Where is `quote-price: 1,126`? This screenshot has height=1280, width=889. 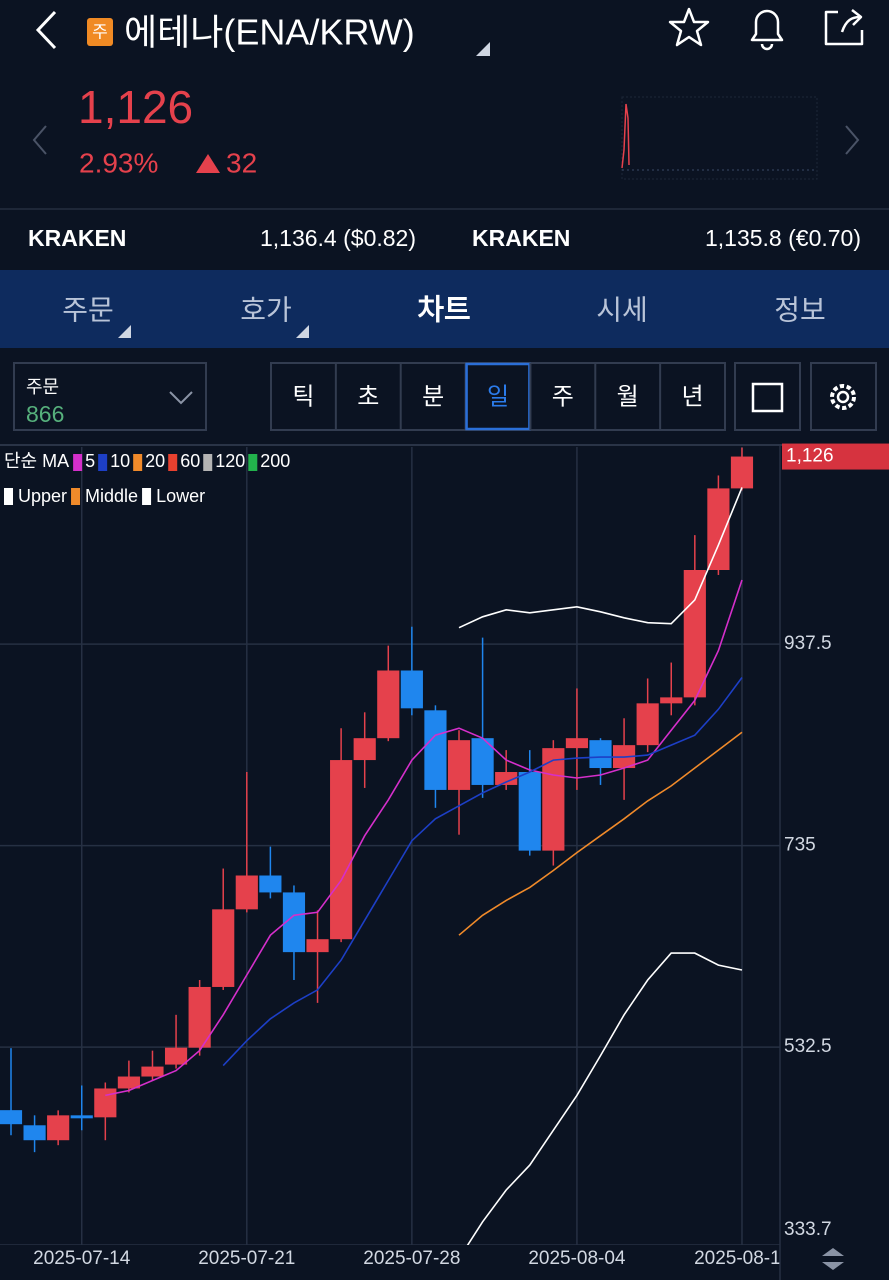 quote-price: 1,126 is located at coordinates (135, 107).